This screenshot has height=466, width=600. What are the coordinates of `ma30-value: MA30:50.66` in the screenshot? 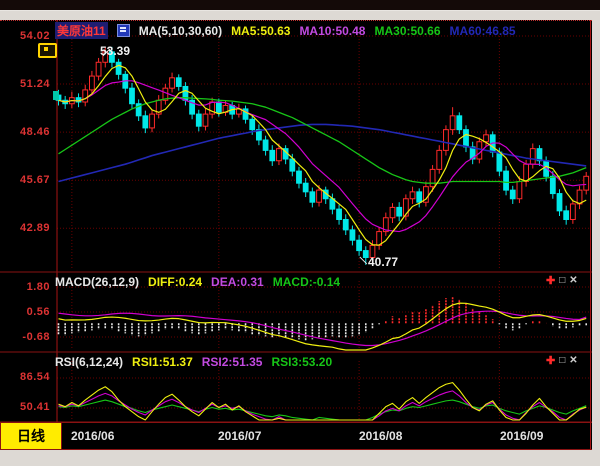 It's located at (407, 30).